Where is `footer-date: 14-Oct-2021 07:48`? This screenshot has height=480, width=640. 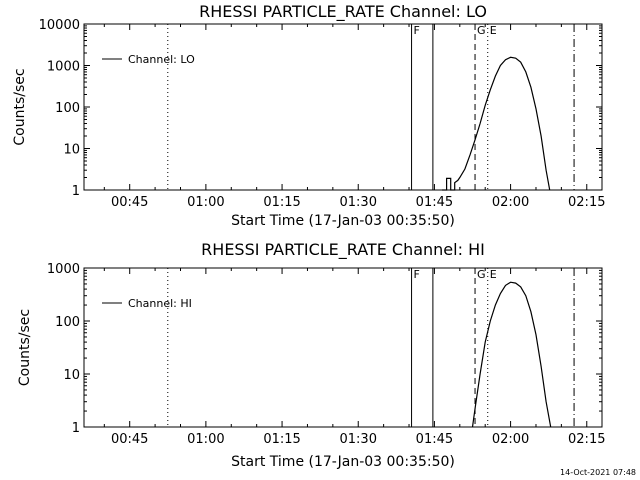
footer-date: 14-Oct-2021 07:48 is located at coordinates (598, 472).